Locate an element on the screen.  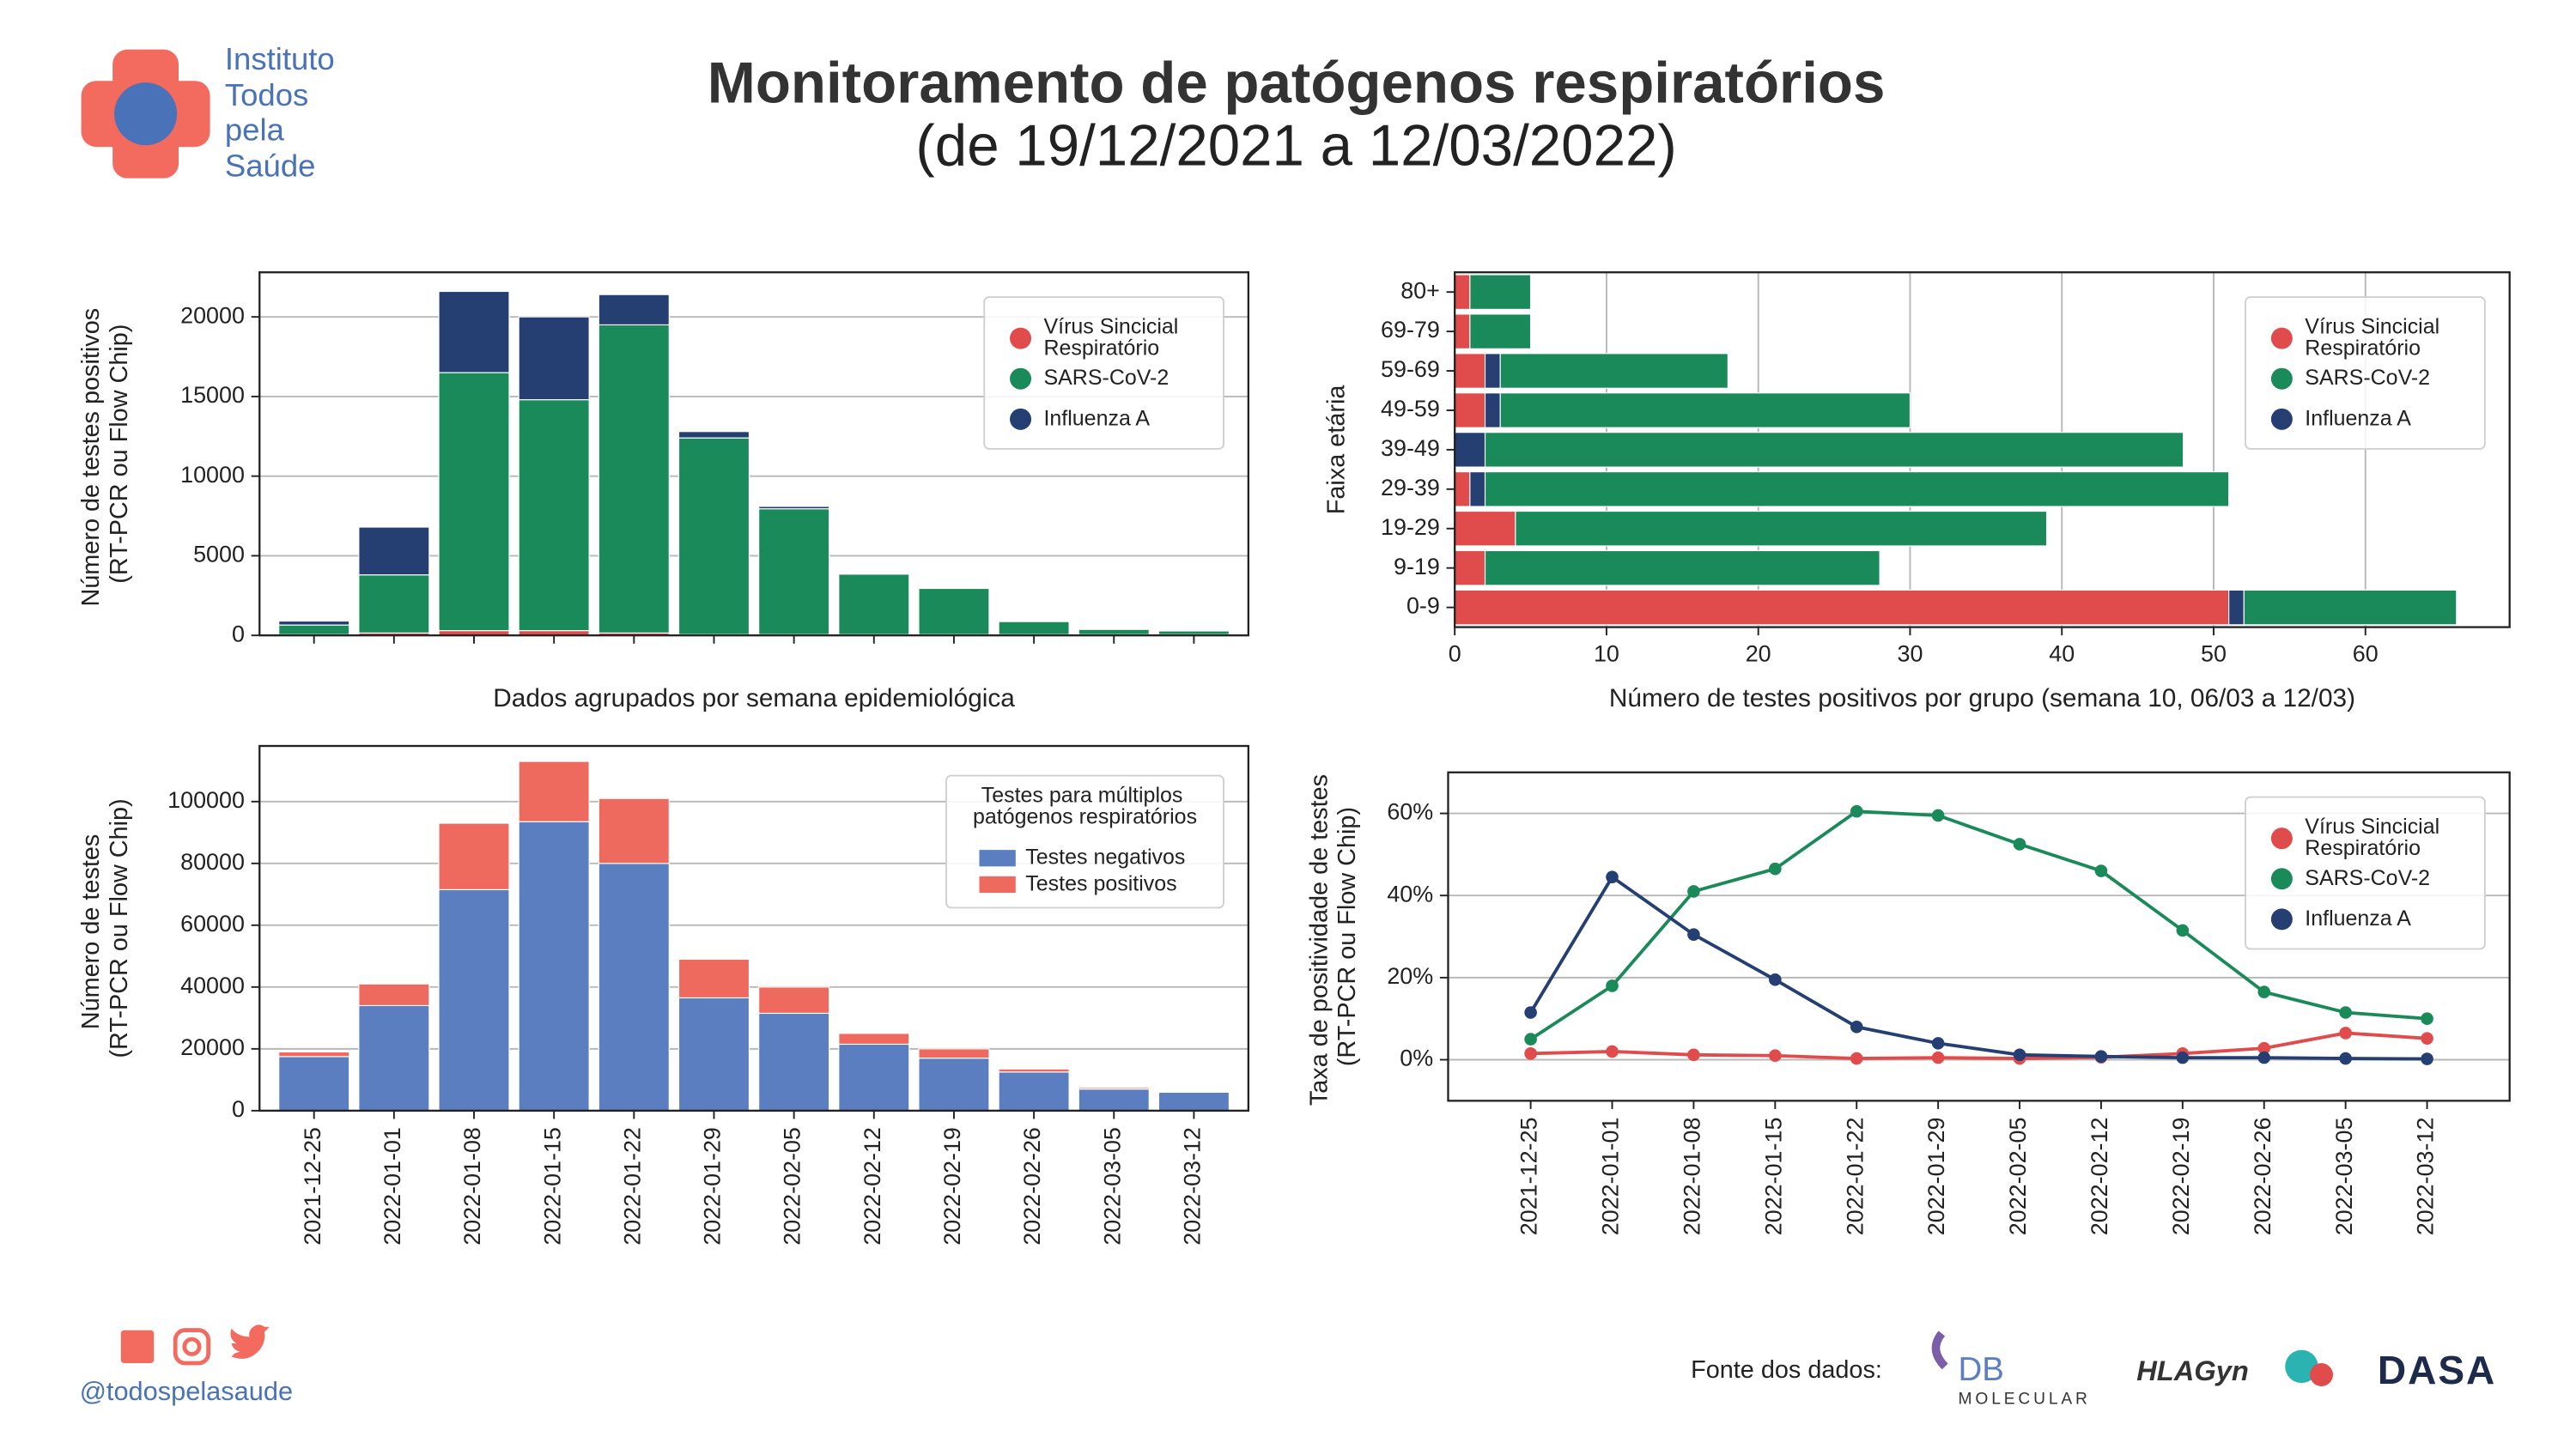
x-tick-label: 2022-02-26 is located at coordinates (1032, 1186).